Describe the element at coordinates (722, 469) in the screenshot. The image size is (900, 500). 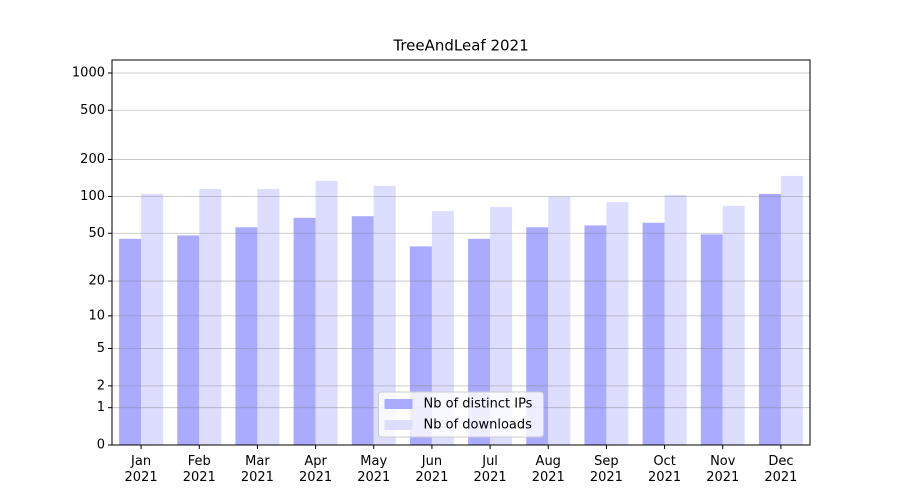
I see `x-tick-label: Nov 2021` at that location.